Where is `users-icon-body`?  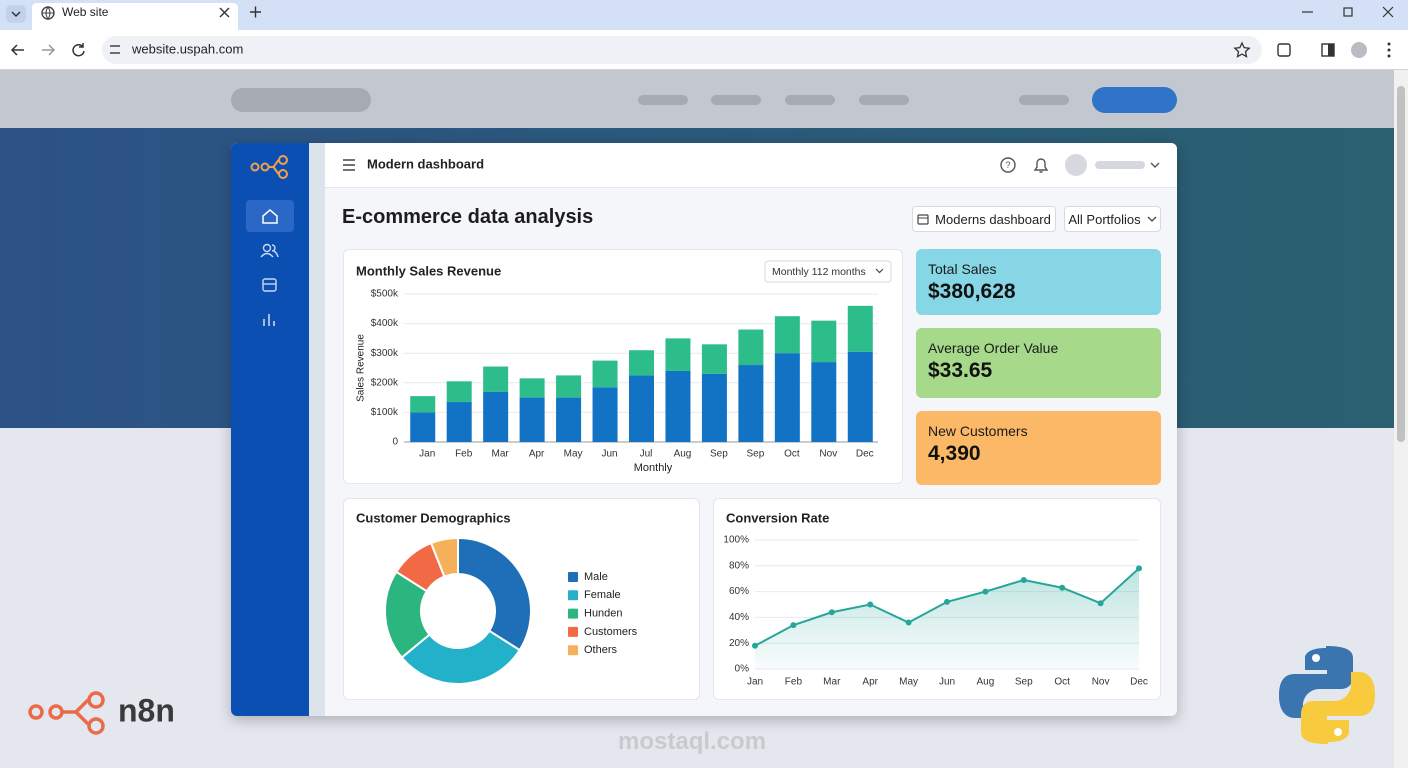
users-icon-body is located at coordinates (269, 251).